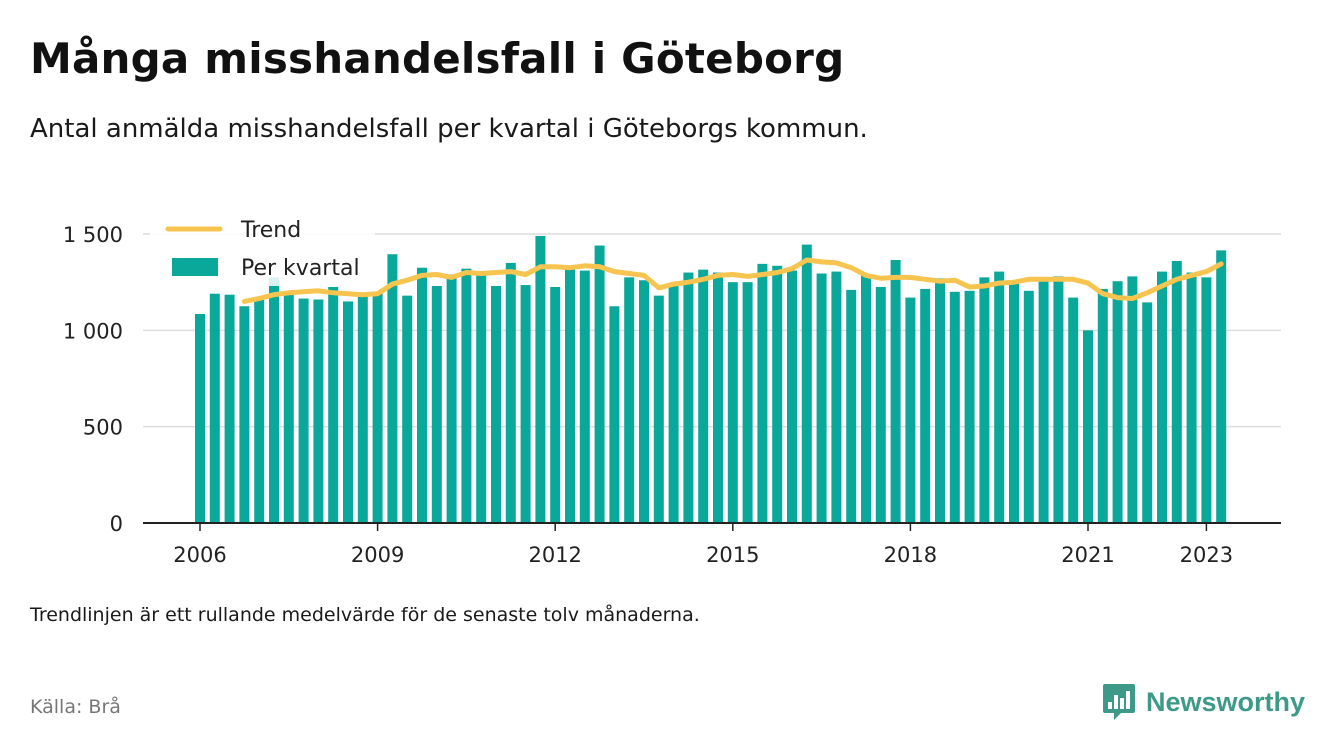 Image resolution: width=1340 pixels, height=753 pixels. I want to click on brand-name: Newsworthy, so click(1226, 701).